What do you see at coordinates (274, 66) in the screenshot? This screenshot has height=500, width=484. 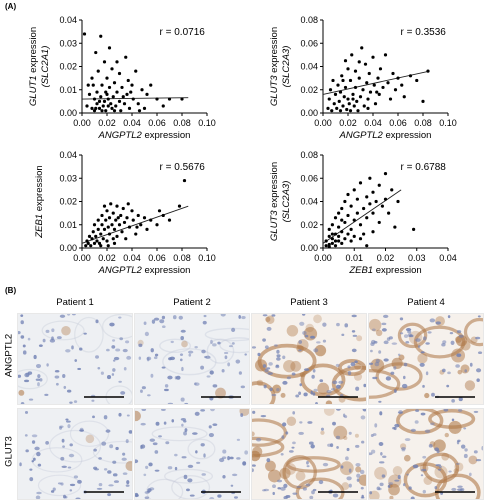 I see `y-axis-label: GLUT3 expression` at bounding box center [274, 66].